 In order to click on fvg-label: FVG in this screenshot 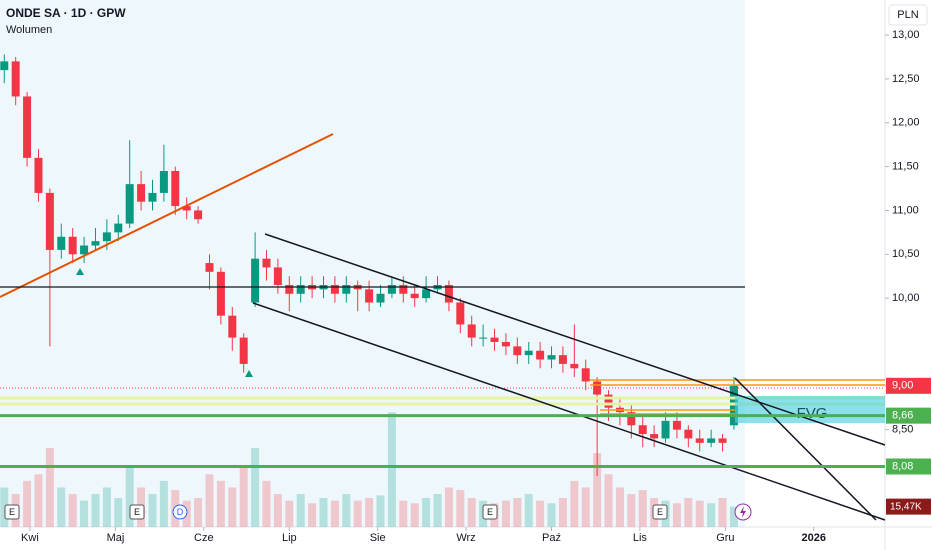, I will do `click(812, 413)`.